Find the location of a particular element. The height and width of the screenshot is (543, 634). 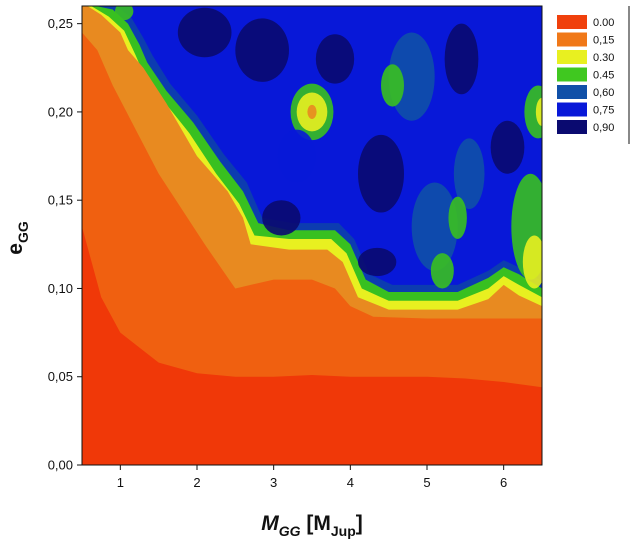

x-tick-label-1: 2 is located at coordinates (196, 482).